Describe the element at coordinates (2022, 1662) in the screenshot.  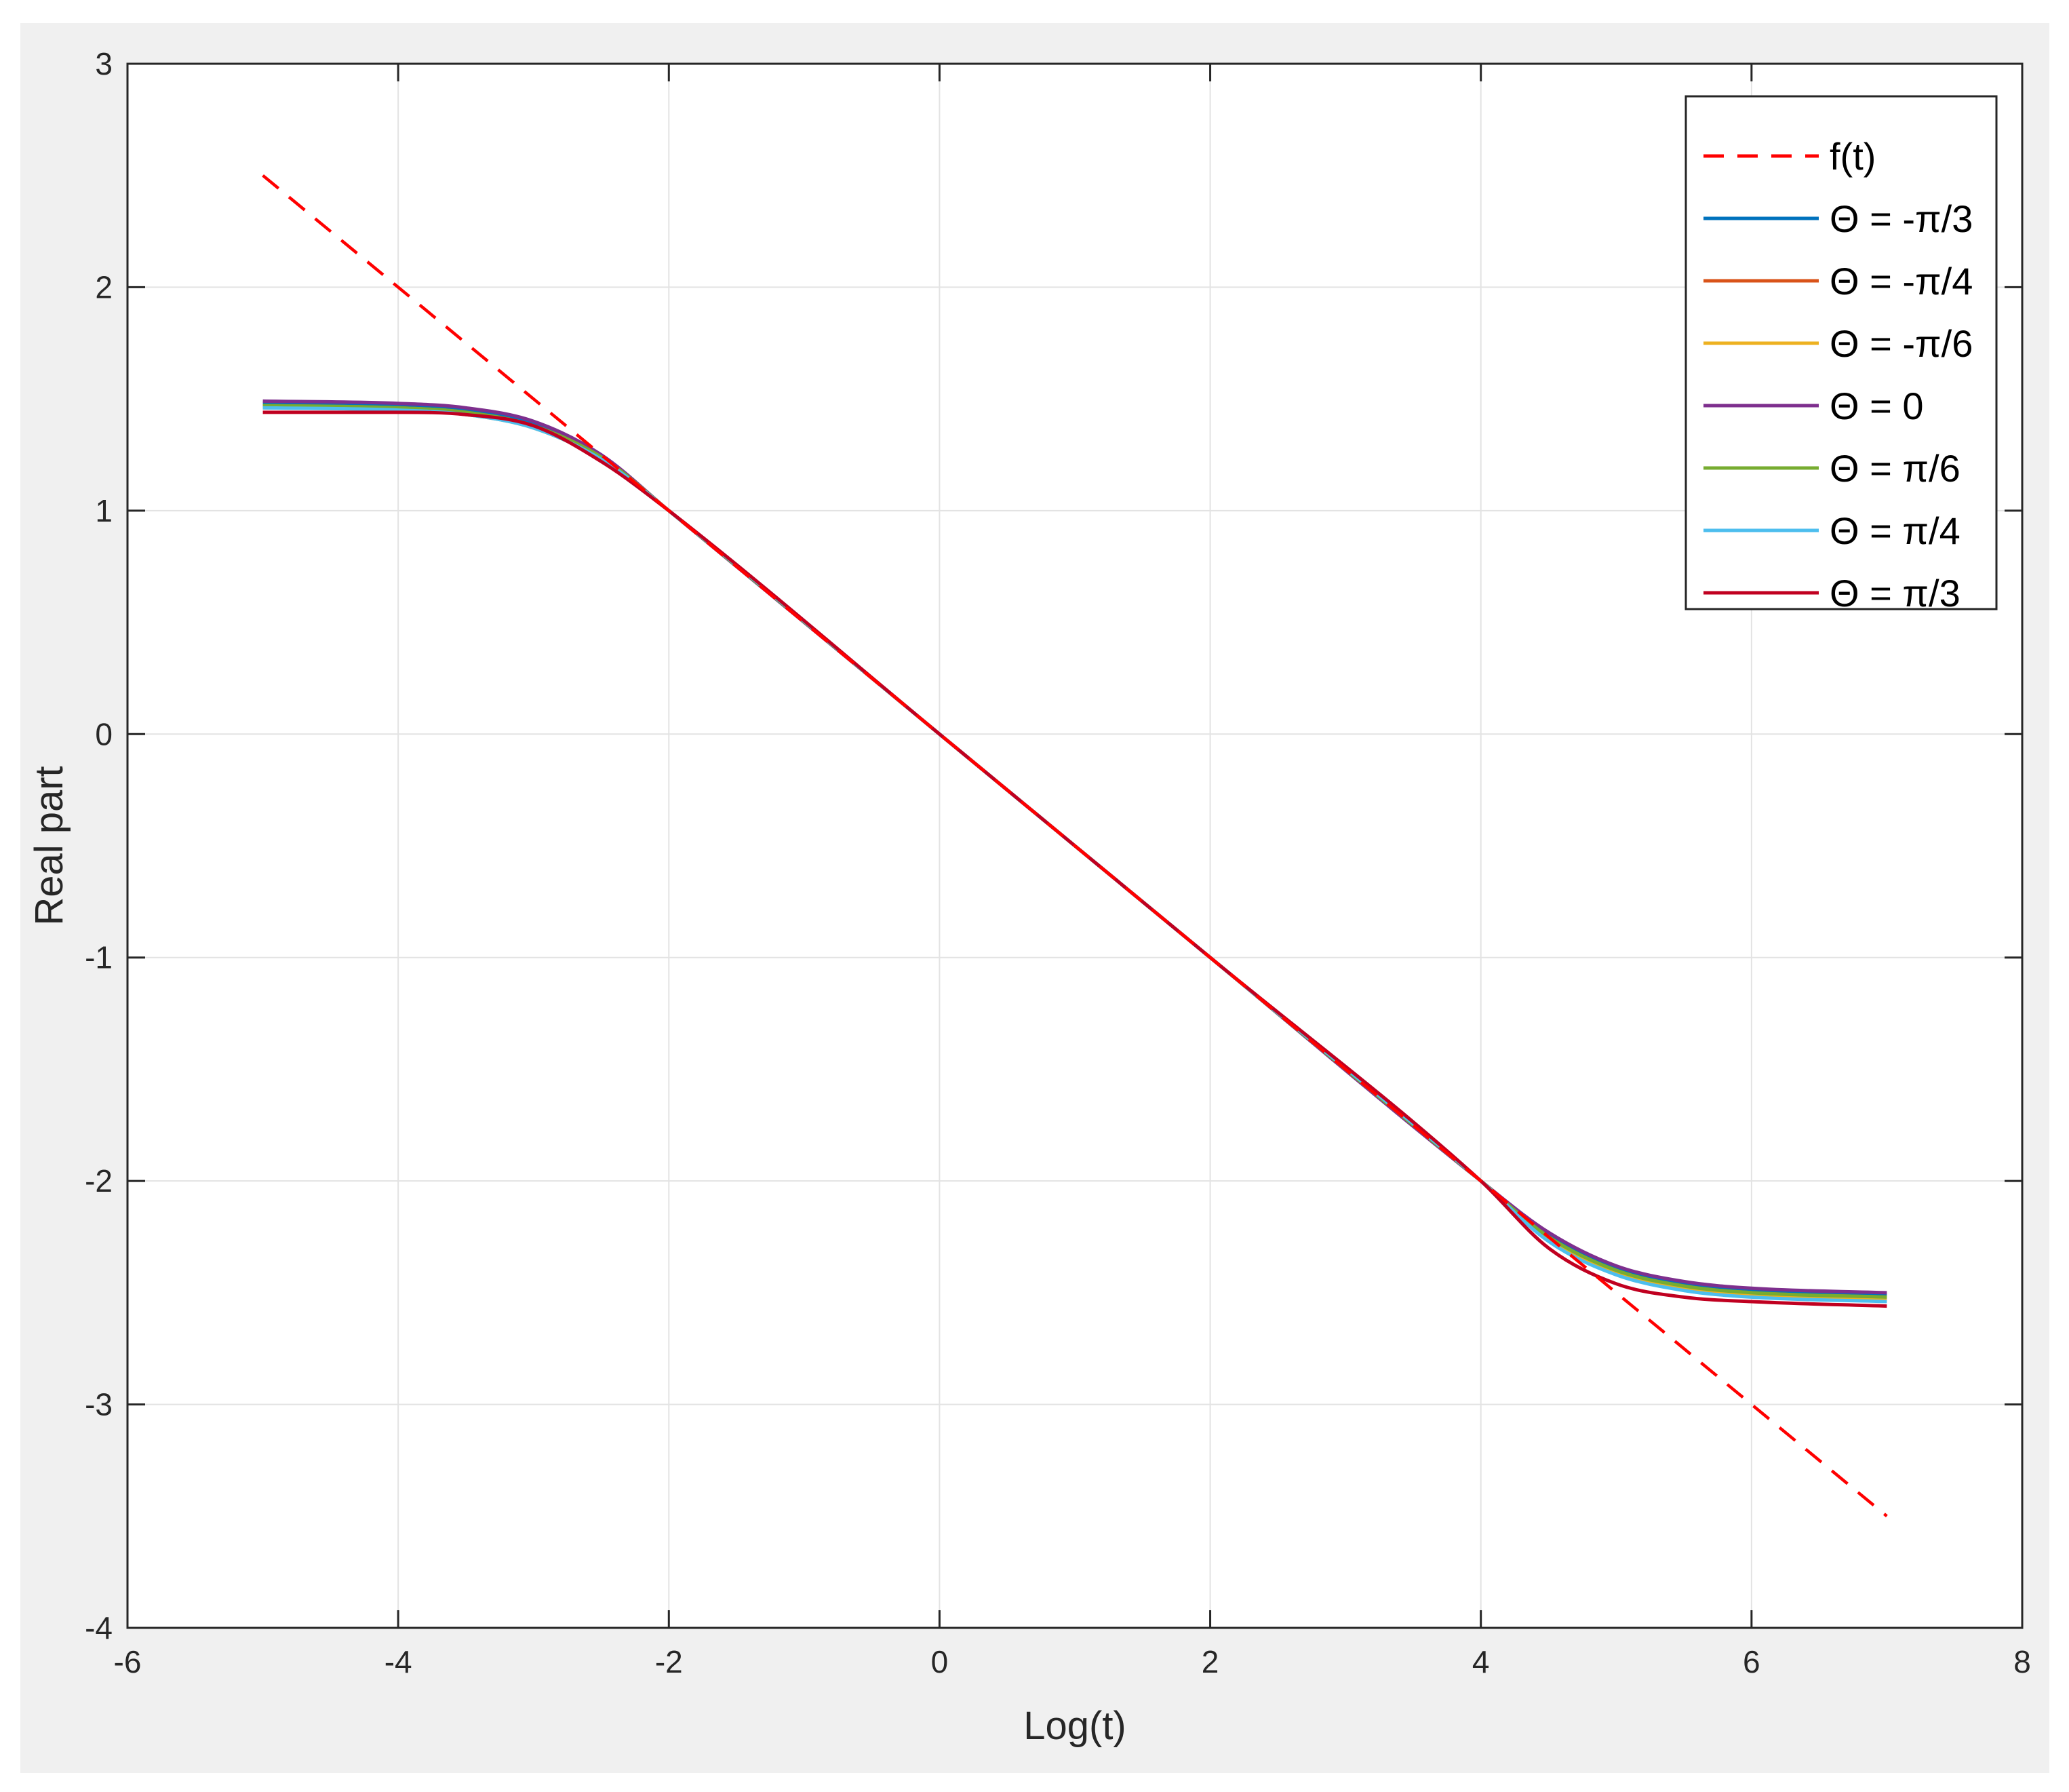
I see `x-tick-label: 8` at that location.